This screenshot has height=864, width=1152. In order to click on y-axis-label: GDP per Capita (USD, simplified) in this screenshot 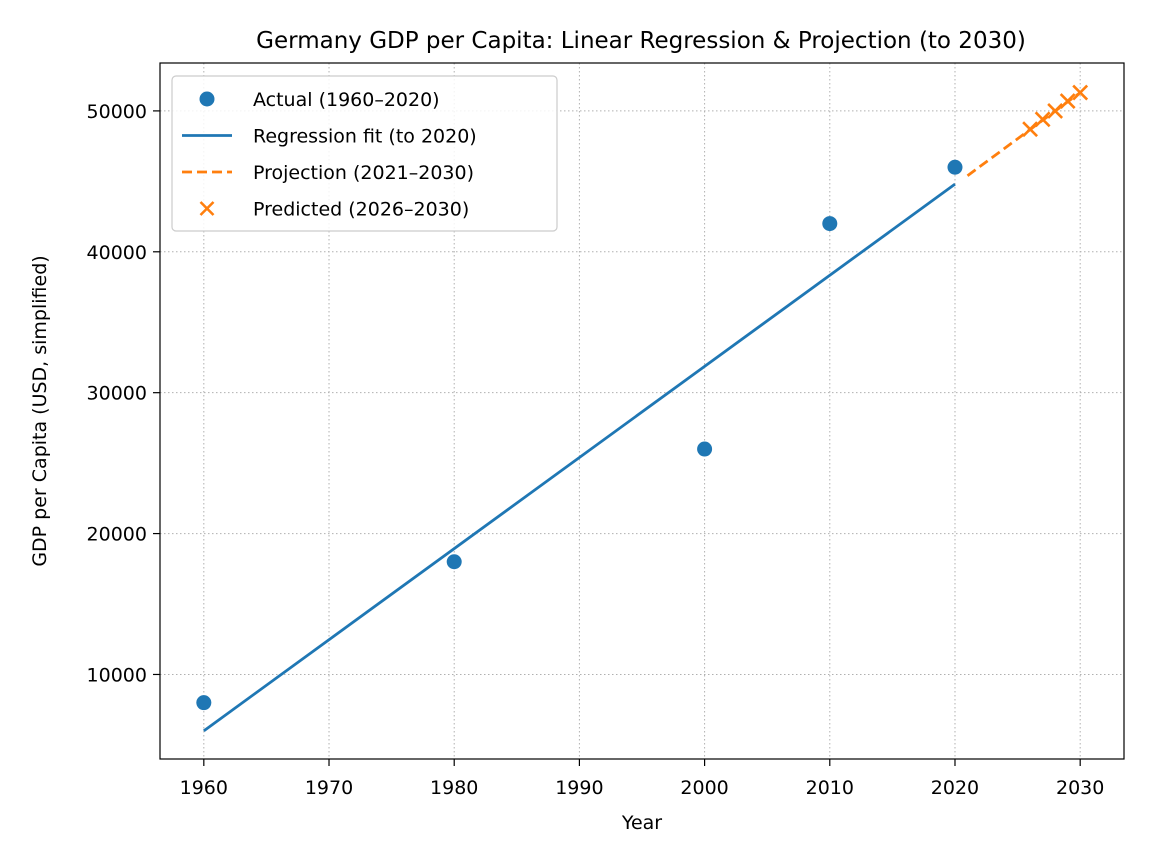, I will do `click(40, 410)`.